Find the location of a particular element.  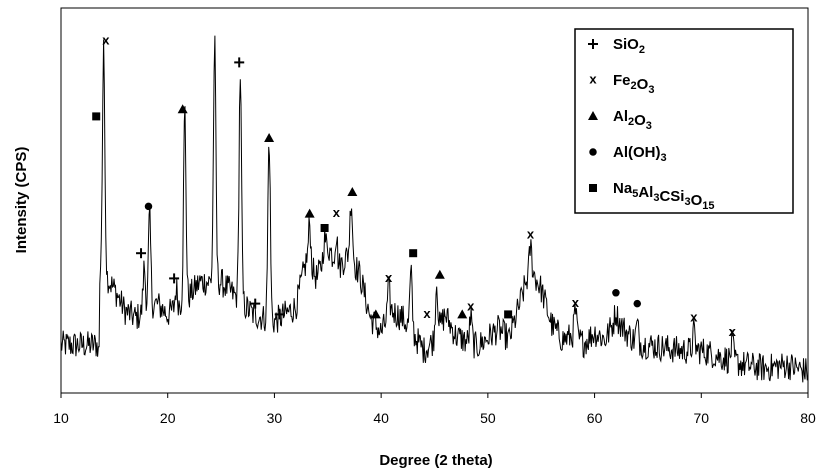

legend-item-cross: x Fe2O3 is located at coordinates (621, 84).